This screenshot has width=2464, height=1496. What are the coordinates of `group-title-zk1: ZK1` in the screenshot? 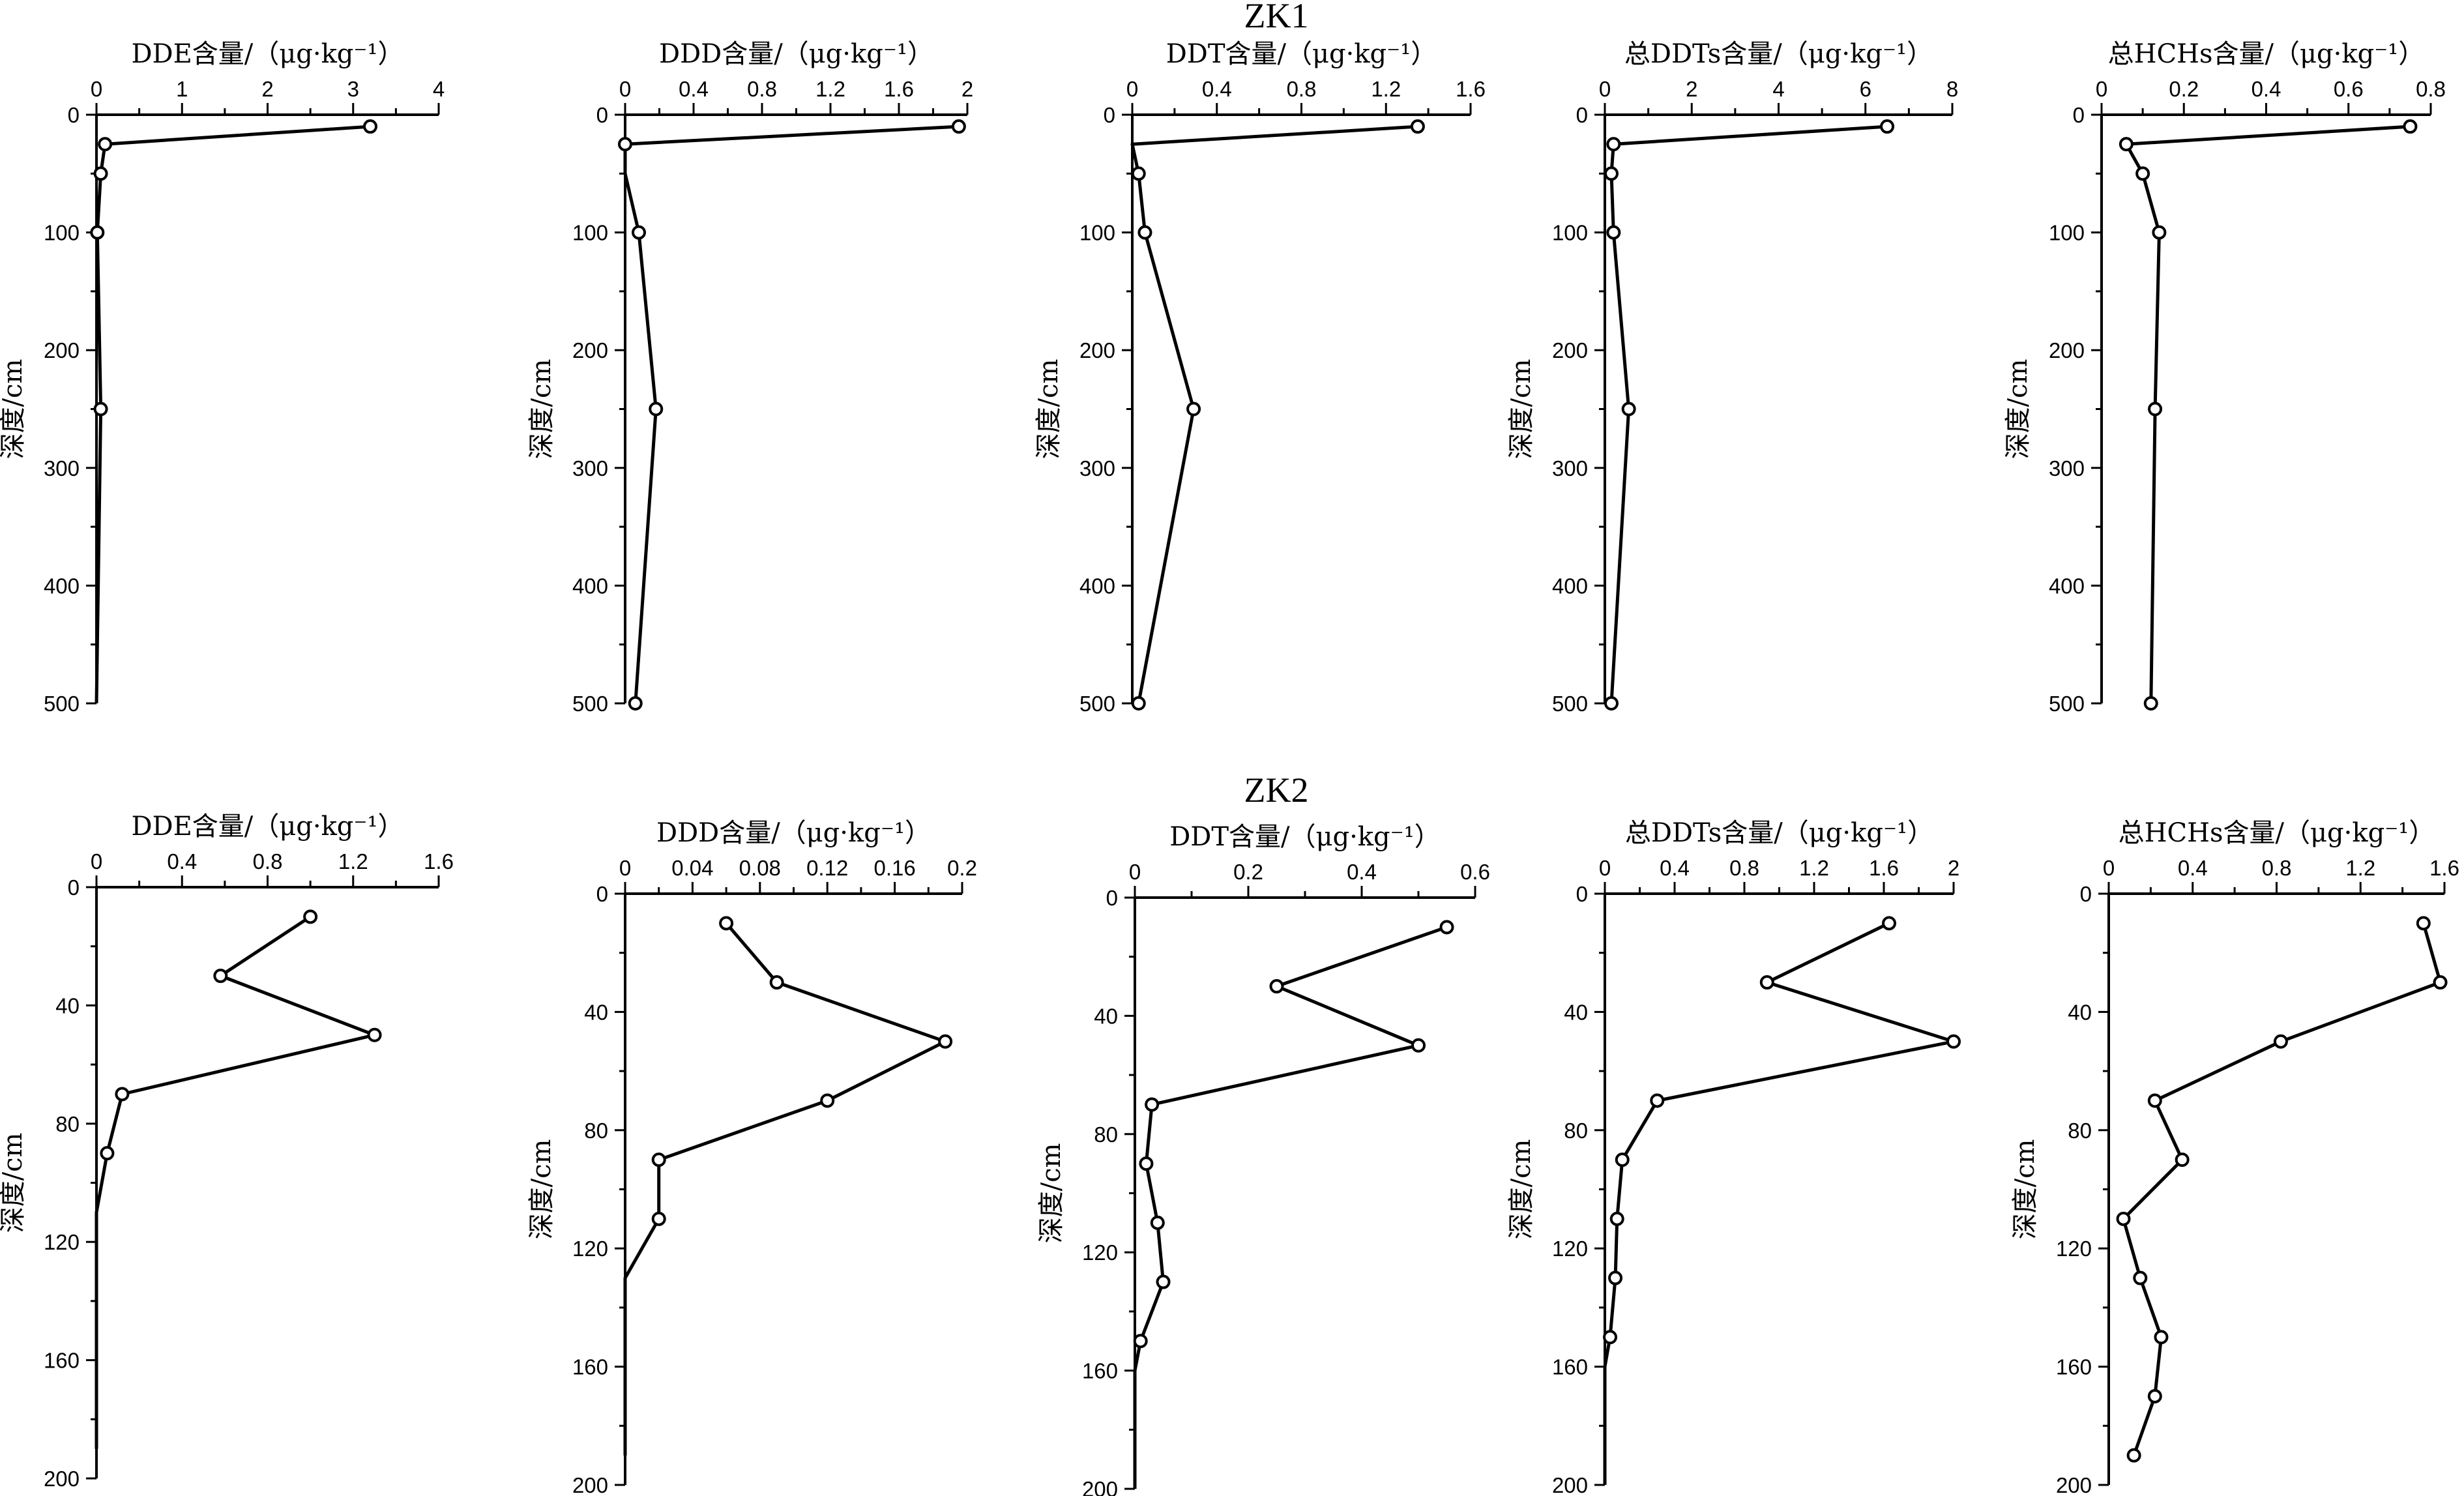 It's located at (1277, 18).